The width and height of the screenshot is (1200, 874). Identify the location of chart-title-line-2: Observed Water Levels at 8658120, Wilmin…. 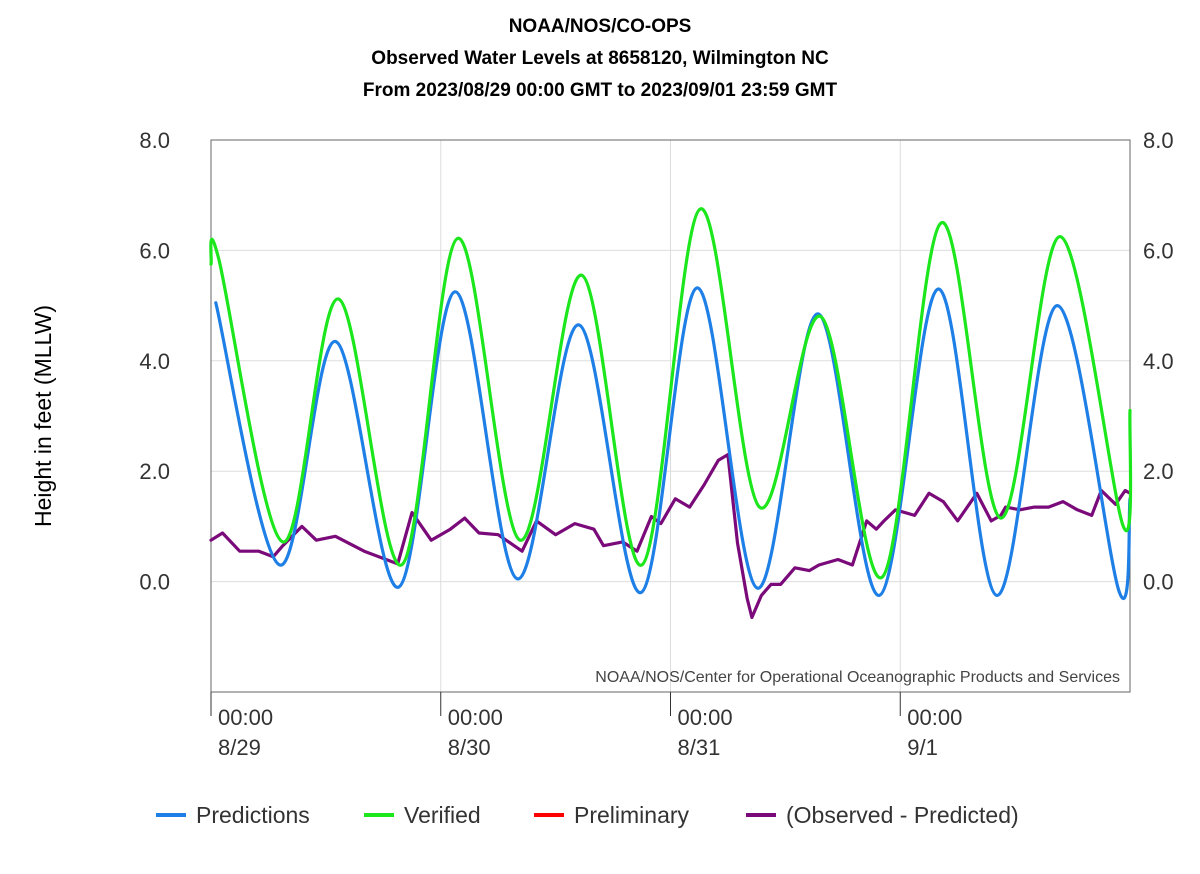
(600, 58).